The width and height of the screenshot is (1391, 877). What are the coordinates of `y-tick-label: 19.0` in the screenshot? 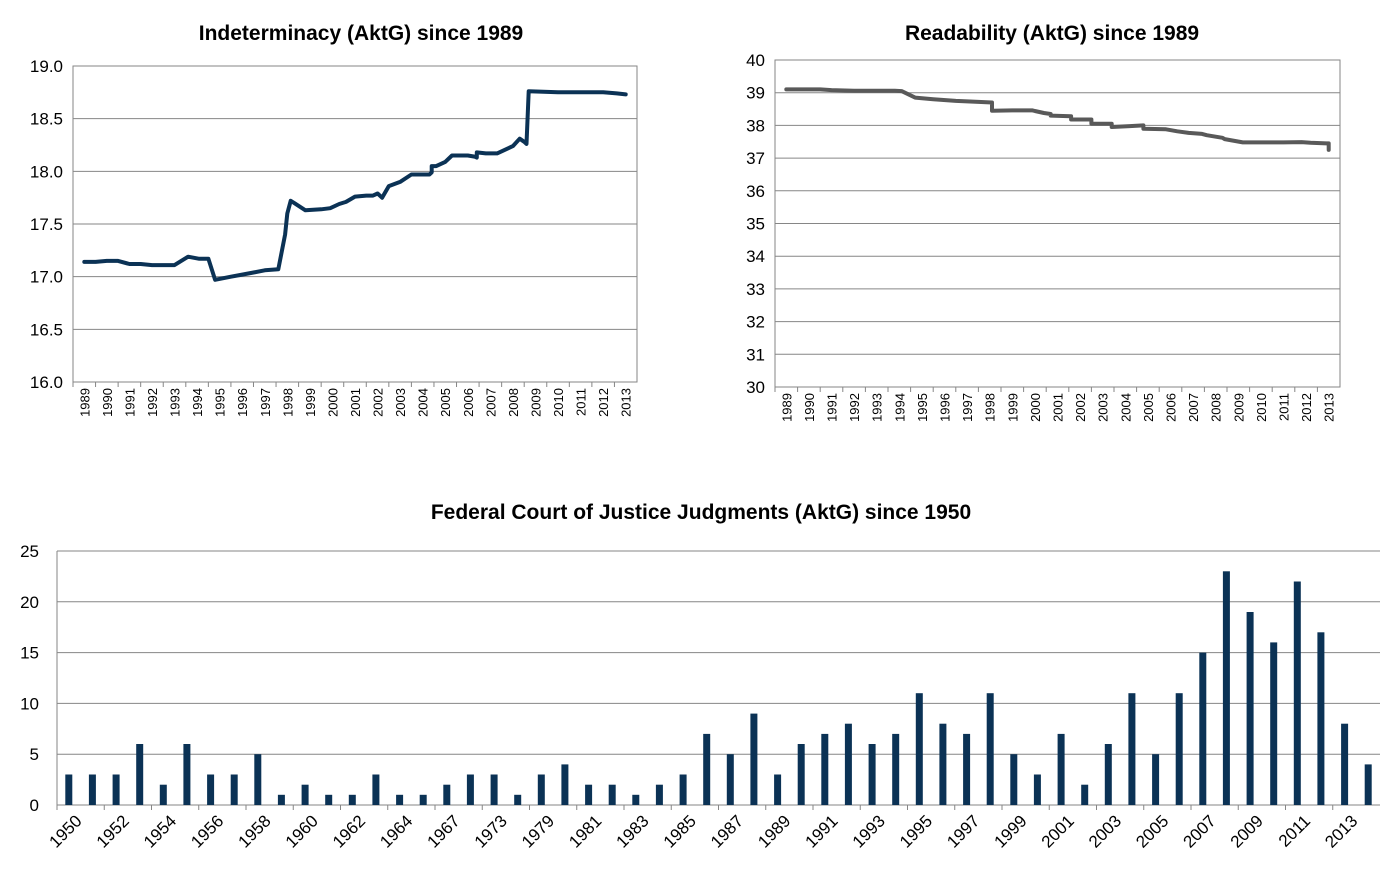 It's located at (46, 66).